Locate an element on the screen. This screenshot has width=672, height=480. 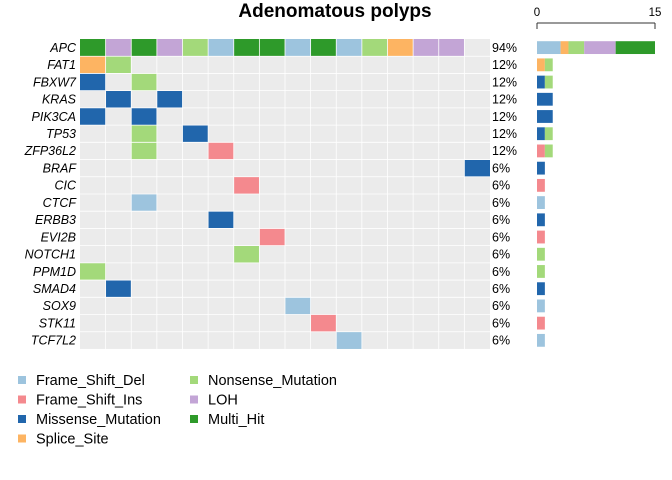
chart-title: Adenomatous polyps is located at coordinates (334, 11).